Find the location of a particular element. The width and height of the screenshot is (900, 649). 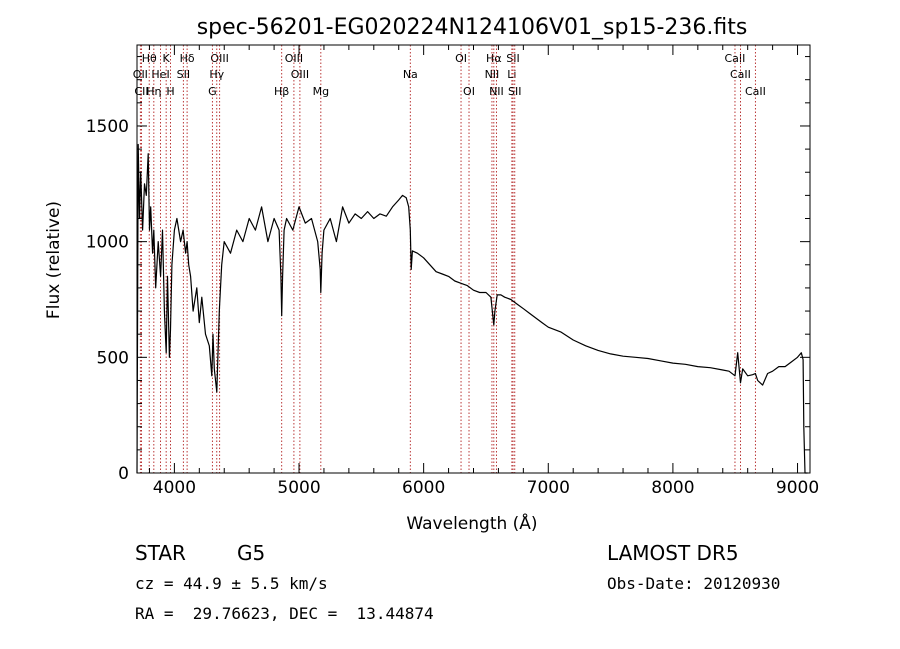

x-tick-label: 5000 is located at coordinates (298, 488).